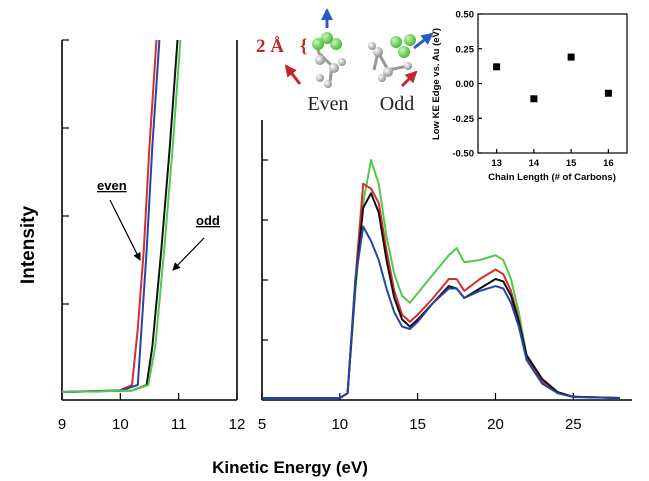  Describe the element at coordinates (397, 104) in the screenshot. I see `odd-label: Odd` at that location.